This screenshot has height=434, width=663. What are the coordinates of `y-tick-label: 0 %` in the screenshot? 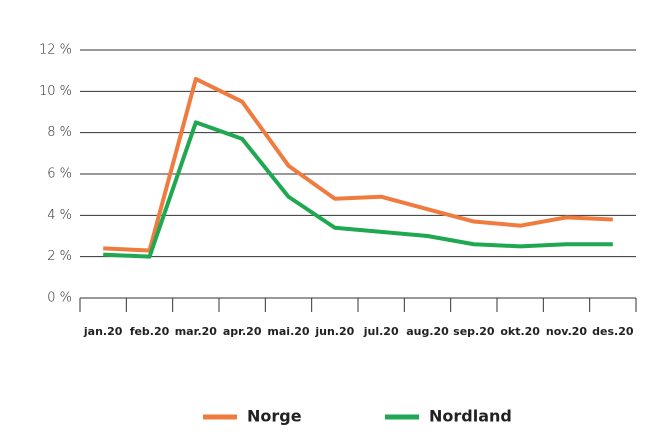 It's located at (59, 298).